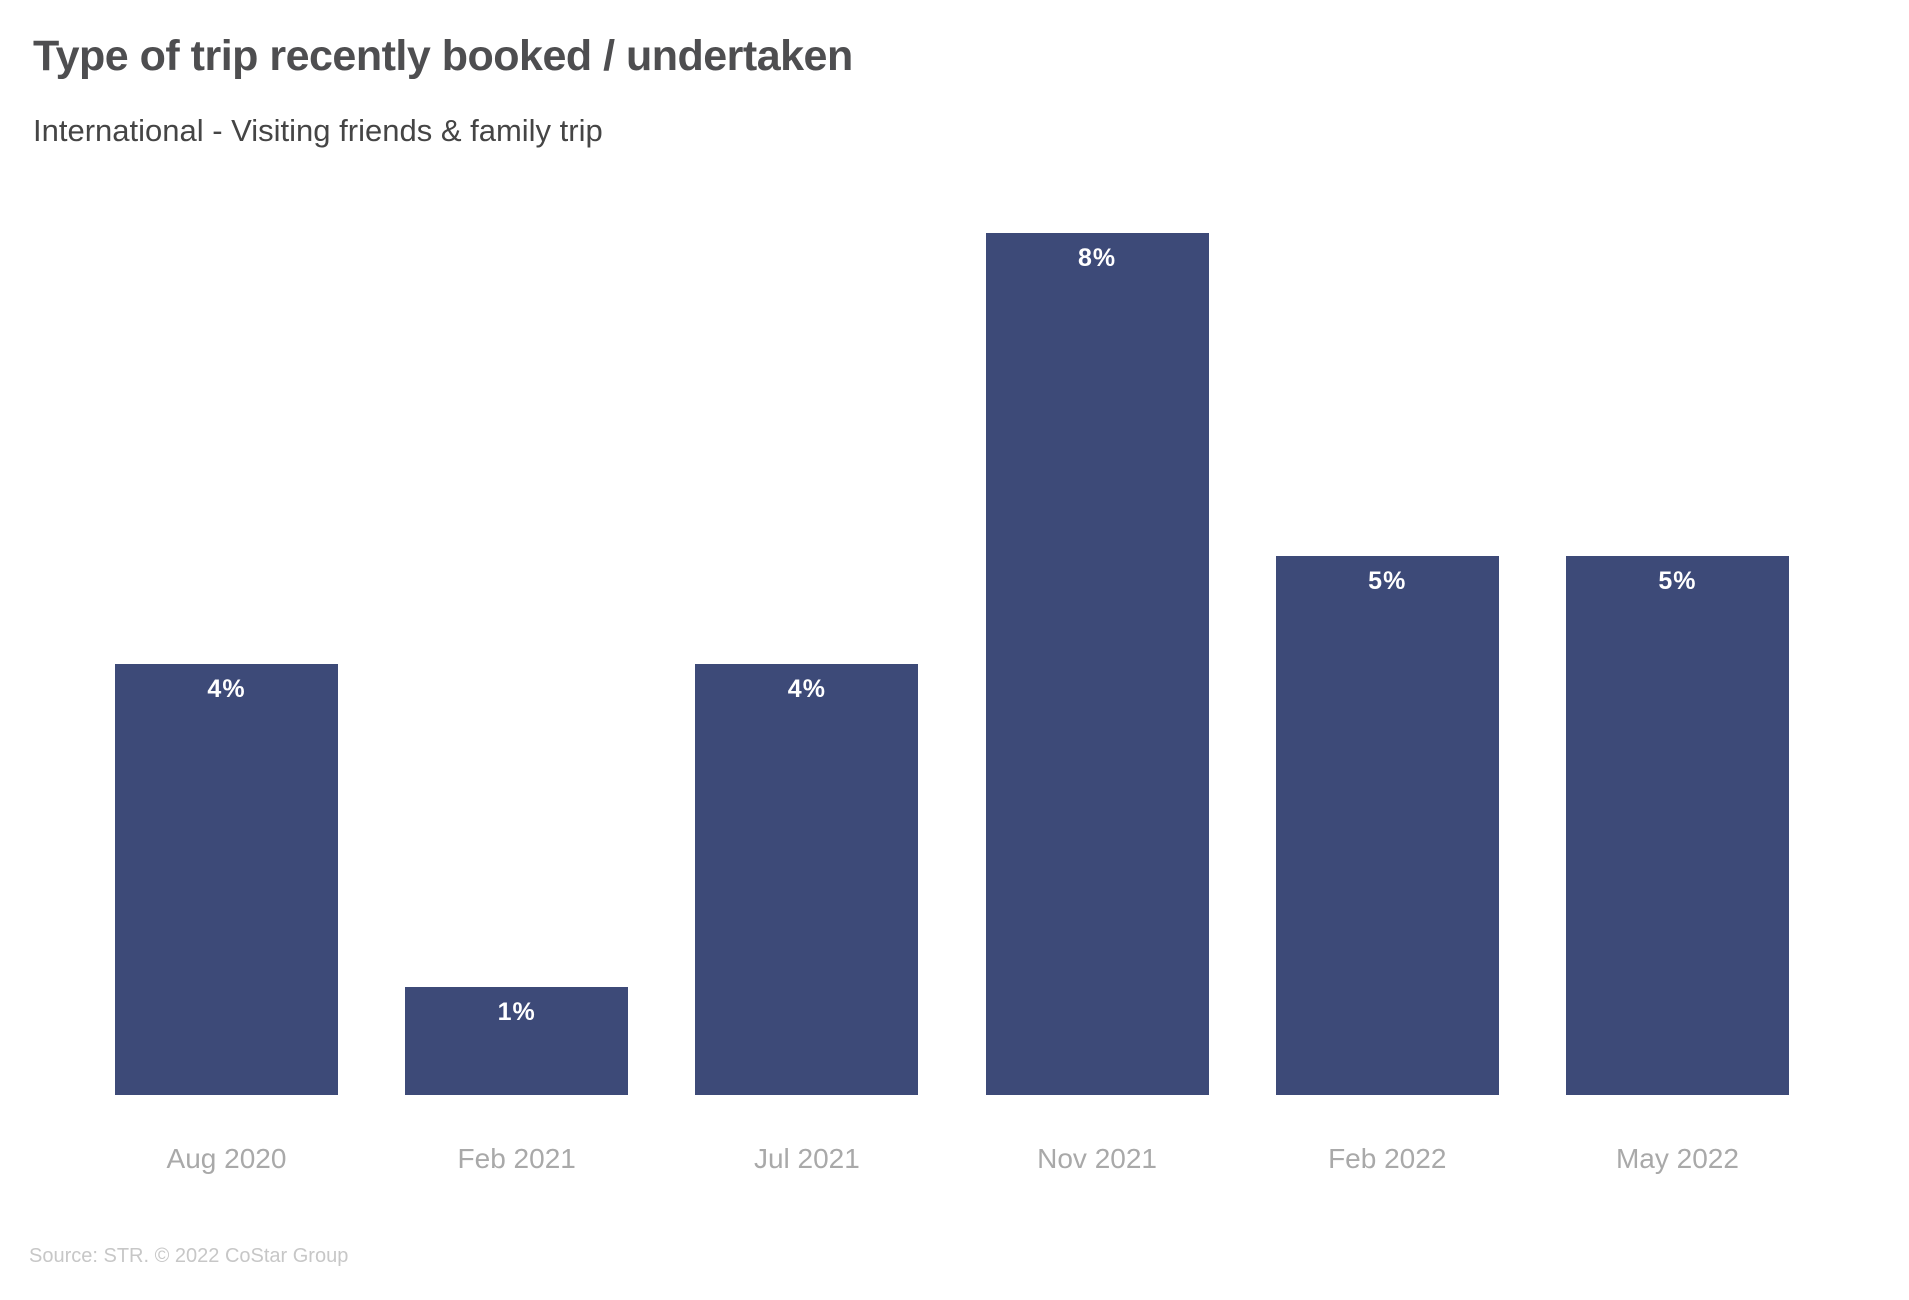 The image size is (1909, 1300). I want to click on bar-may-2022: 5%, so click(1677, 825).